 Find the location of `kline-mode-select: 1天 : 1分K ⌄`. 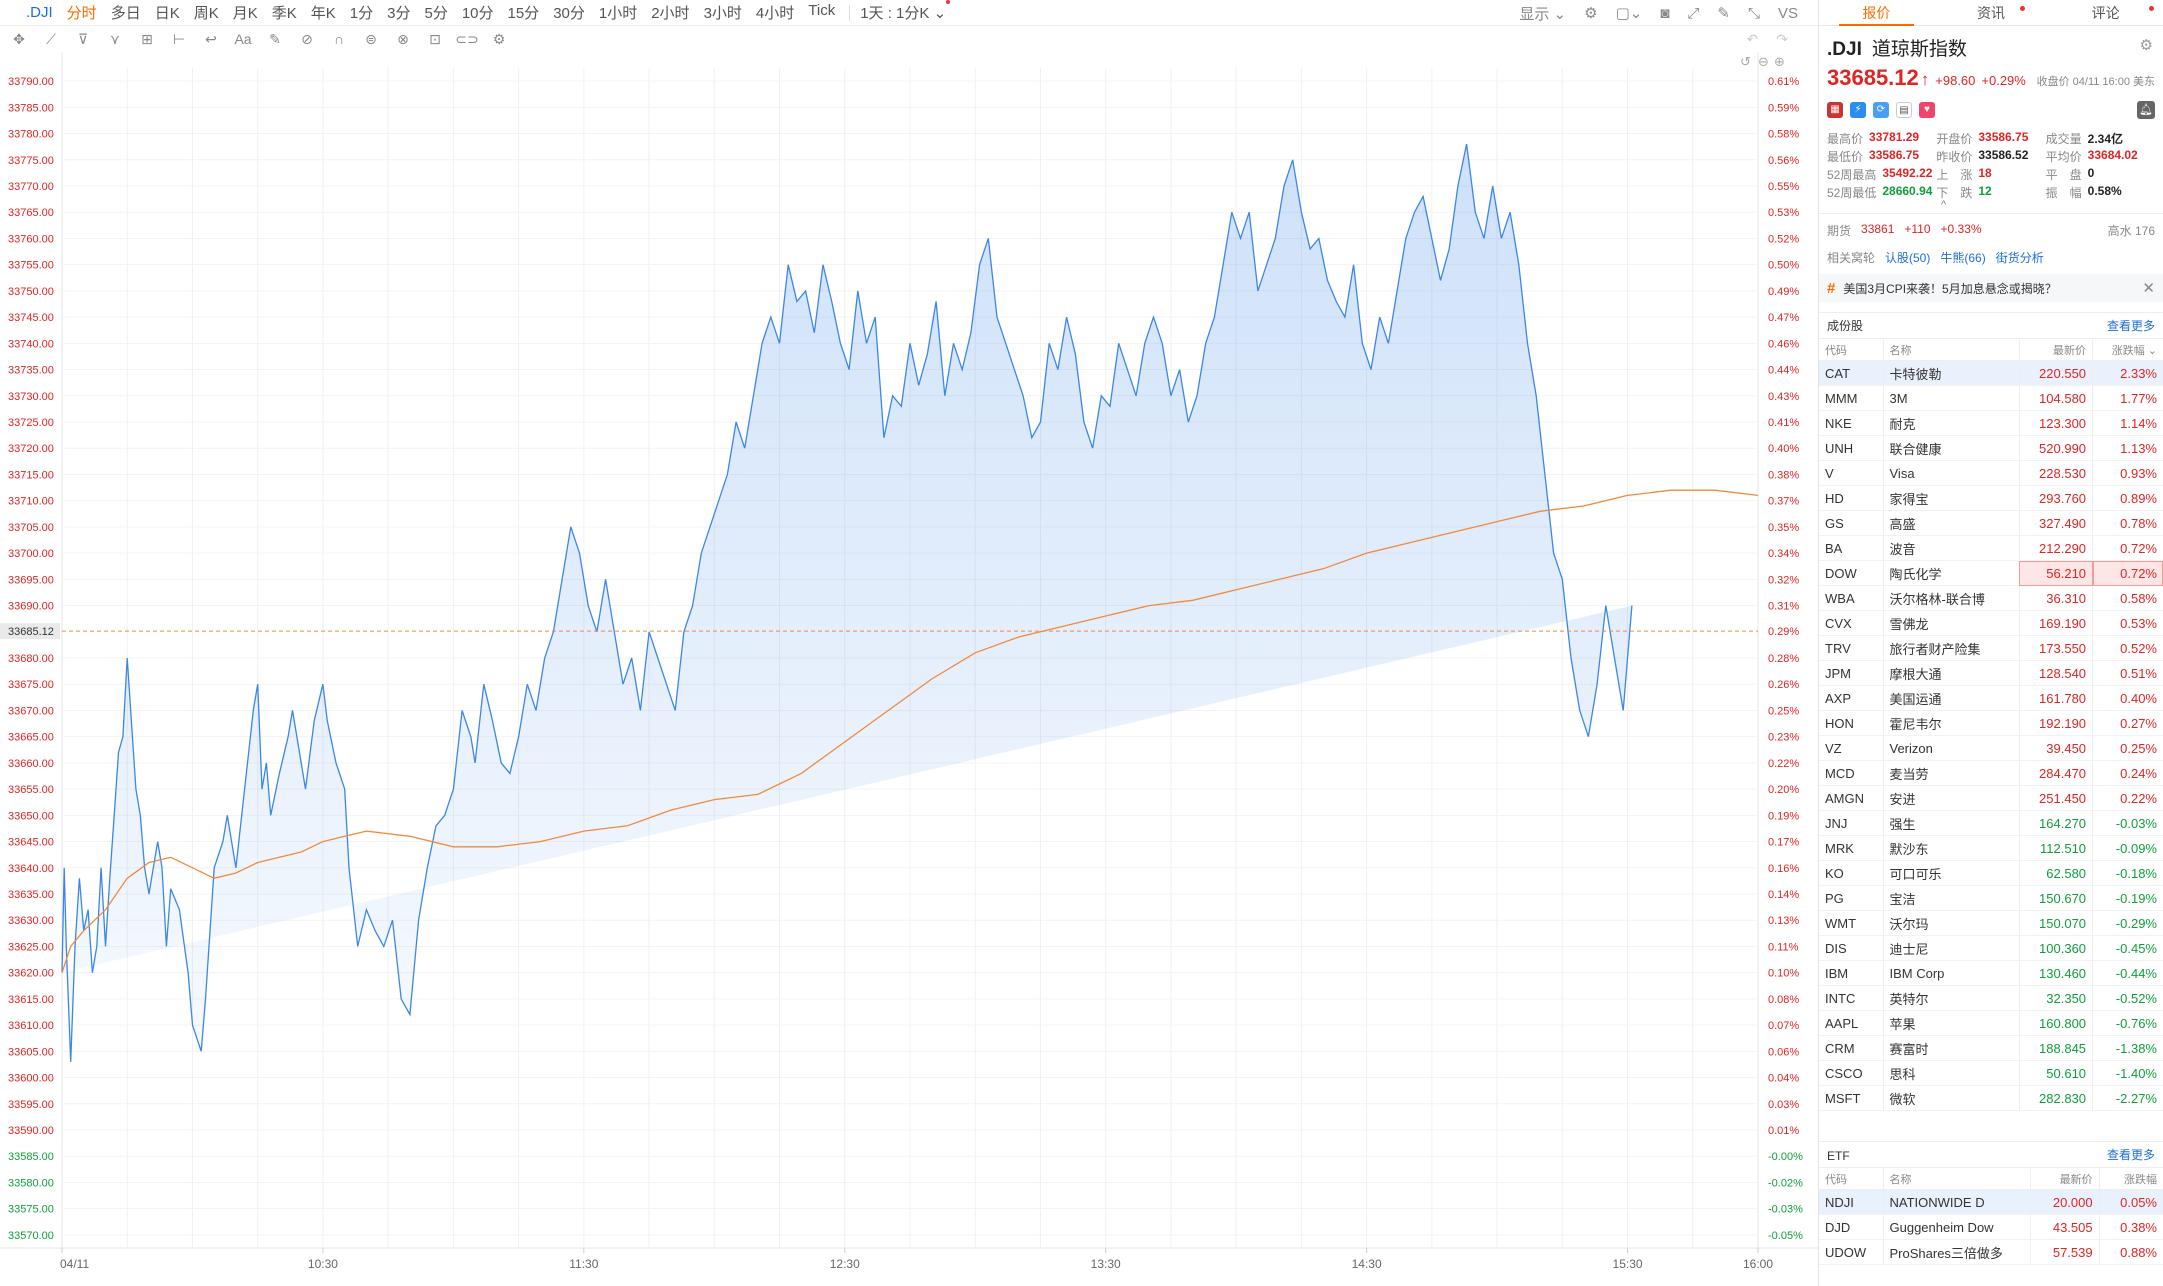

kline-mode-select: 1天 : 1分K ⌄ is located at coordinates (905, 11).